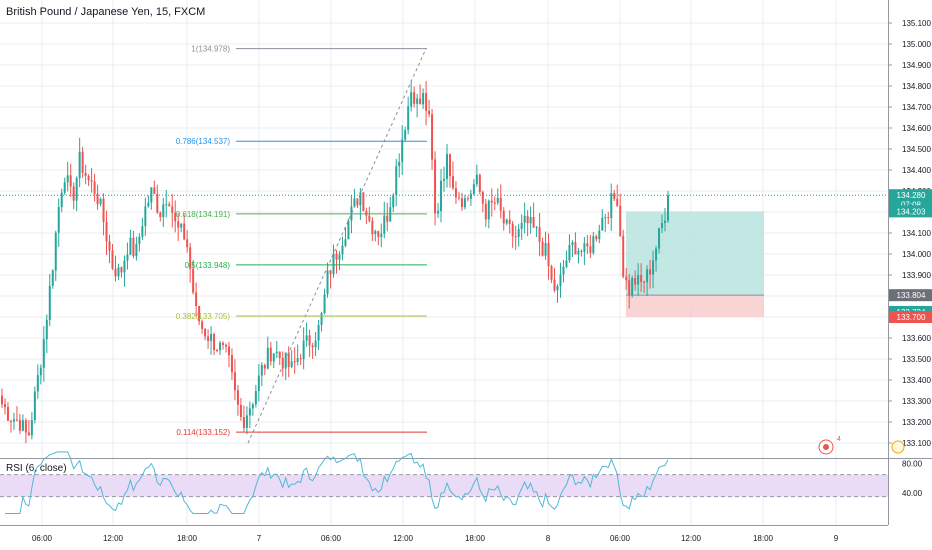 The height and width of the screenshot is (550, 932). Describe the element at coordinates (911, 295) in the screenshot. I see `price-label-text: 133.804` at that location.